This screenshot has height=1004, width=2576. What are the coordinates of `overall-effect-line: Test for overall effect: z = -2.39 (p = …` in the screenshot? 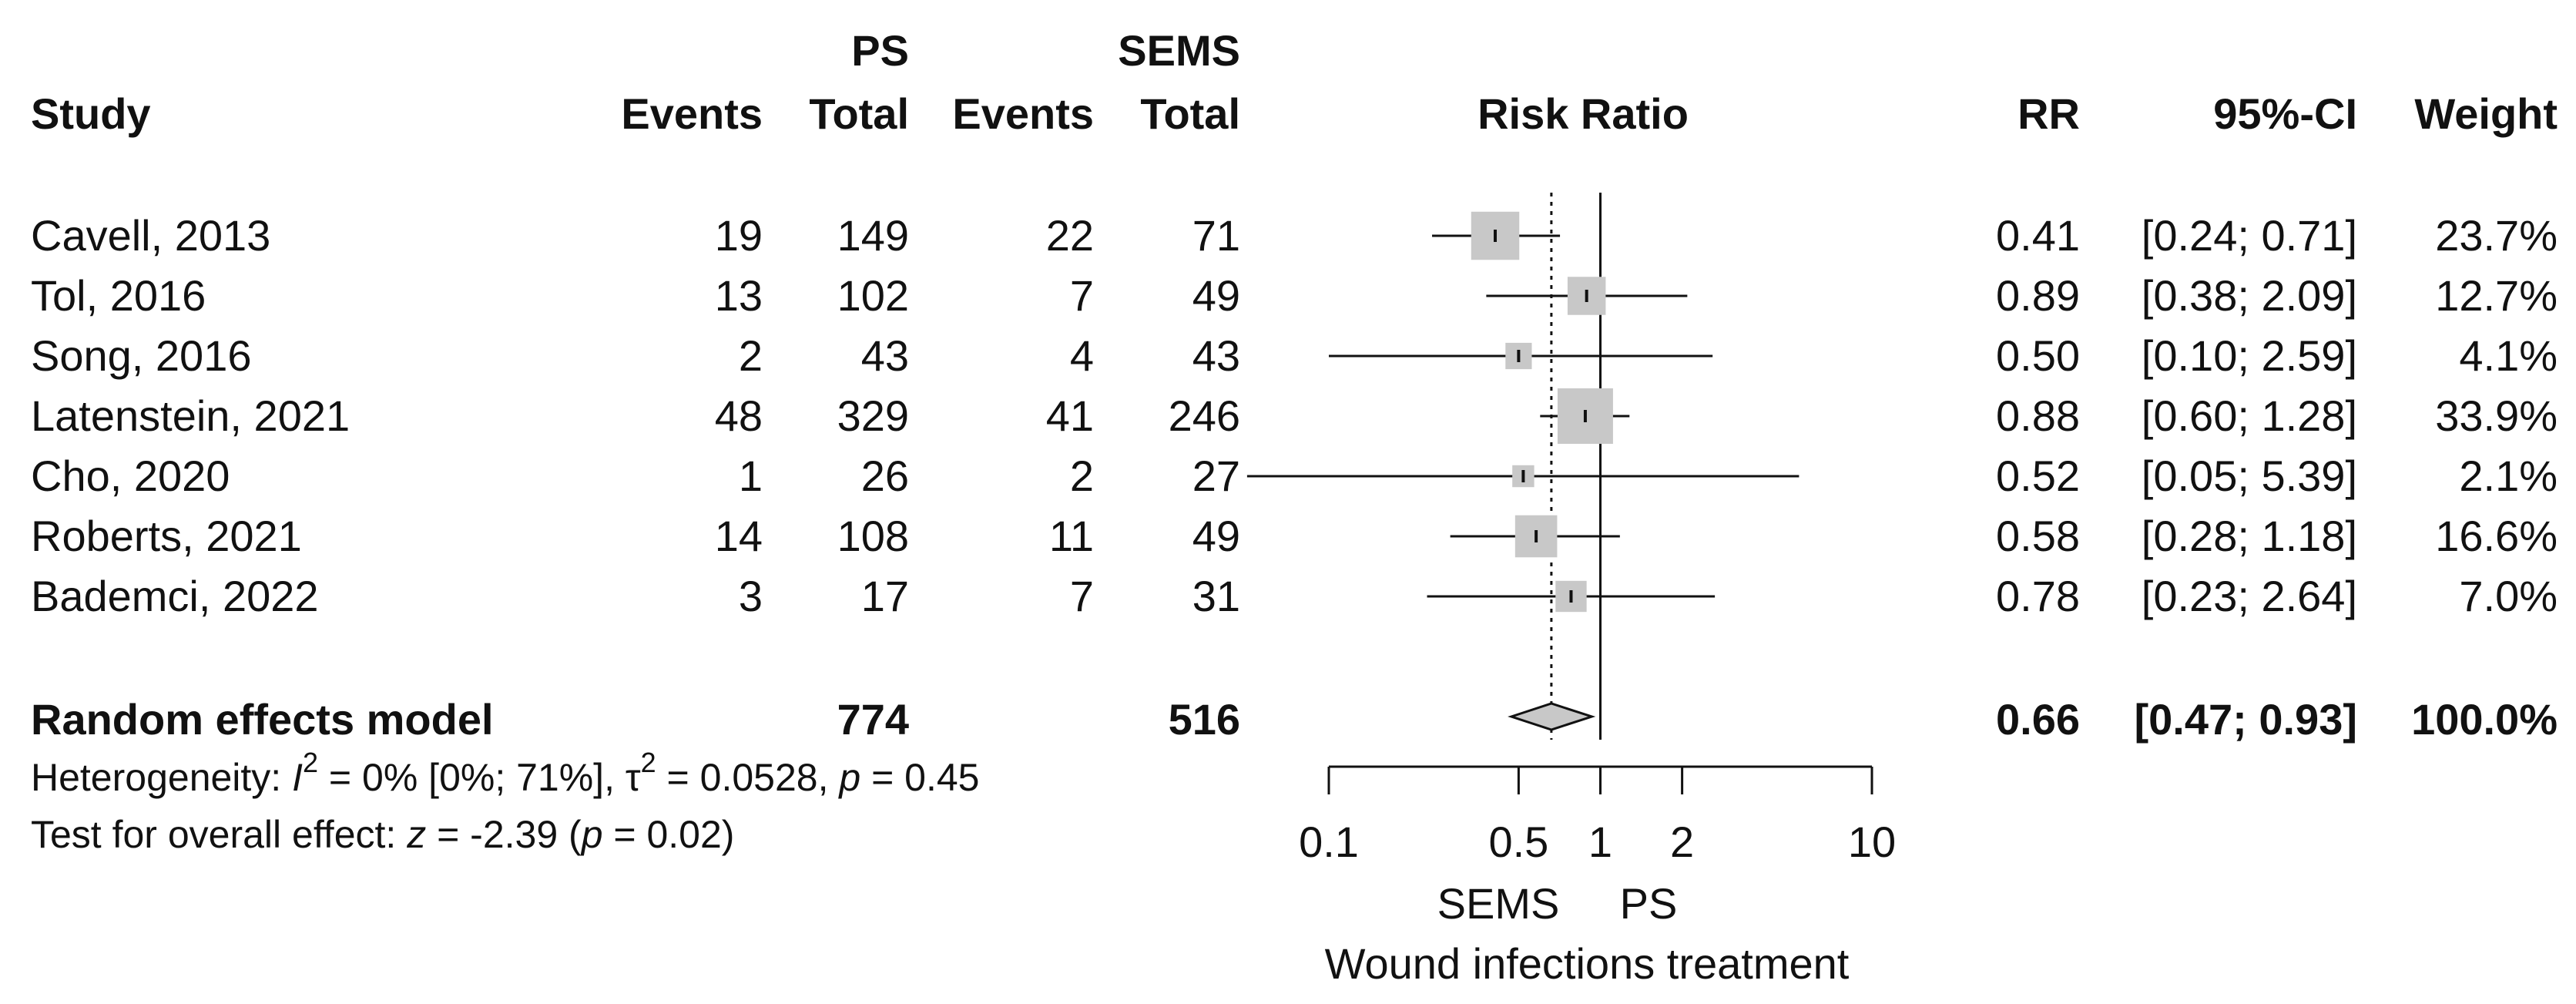 It's located at (382, 834).